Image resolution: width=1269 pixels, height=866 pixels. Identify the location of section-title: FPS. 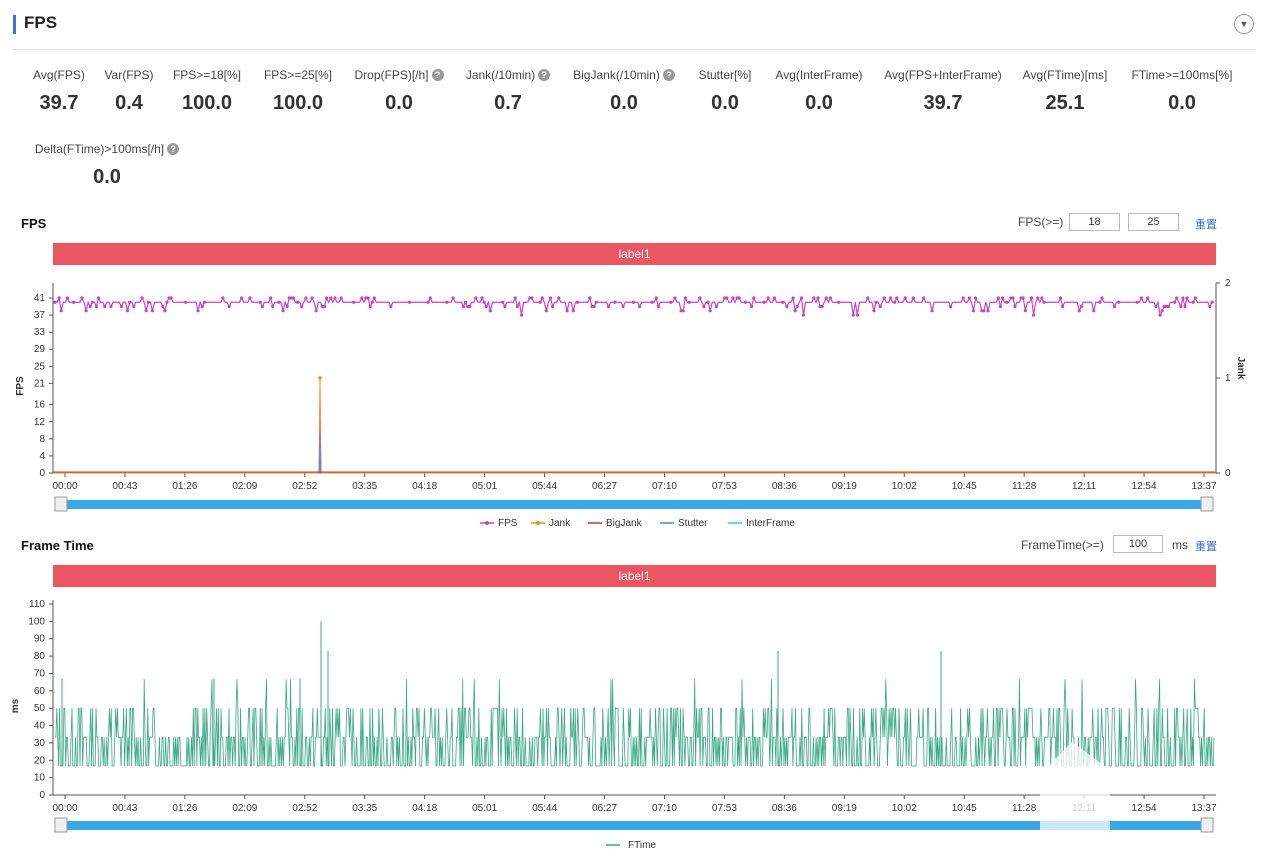
(41, 22).